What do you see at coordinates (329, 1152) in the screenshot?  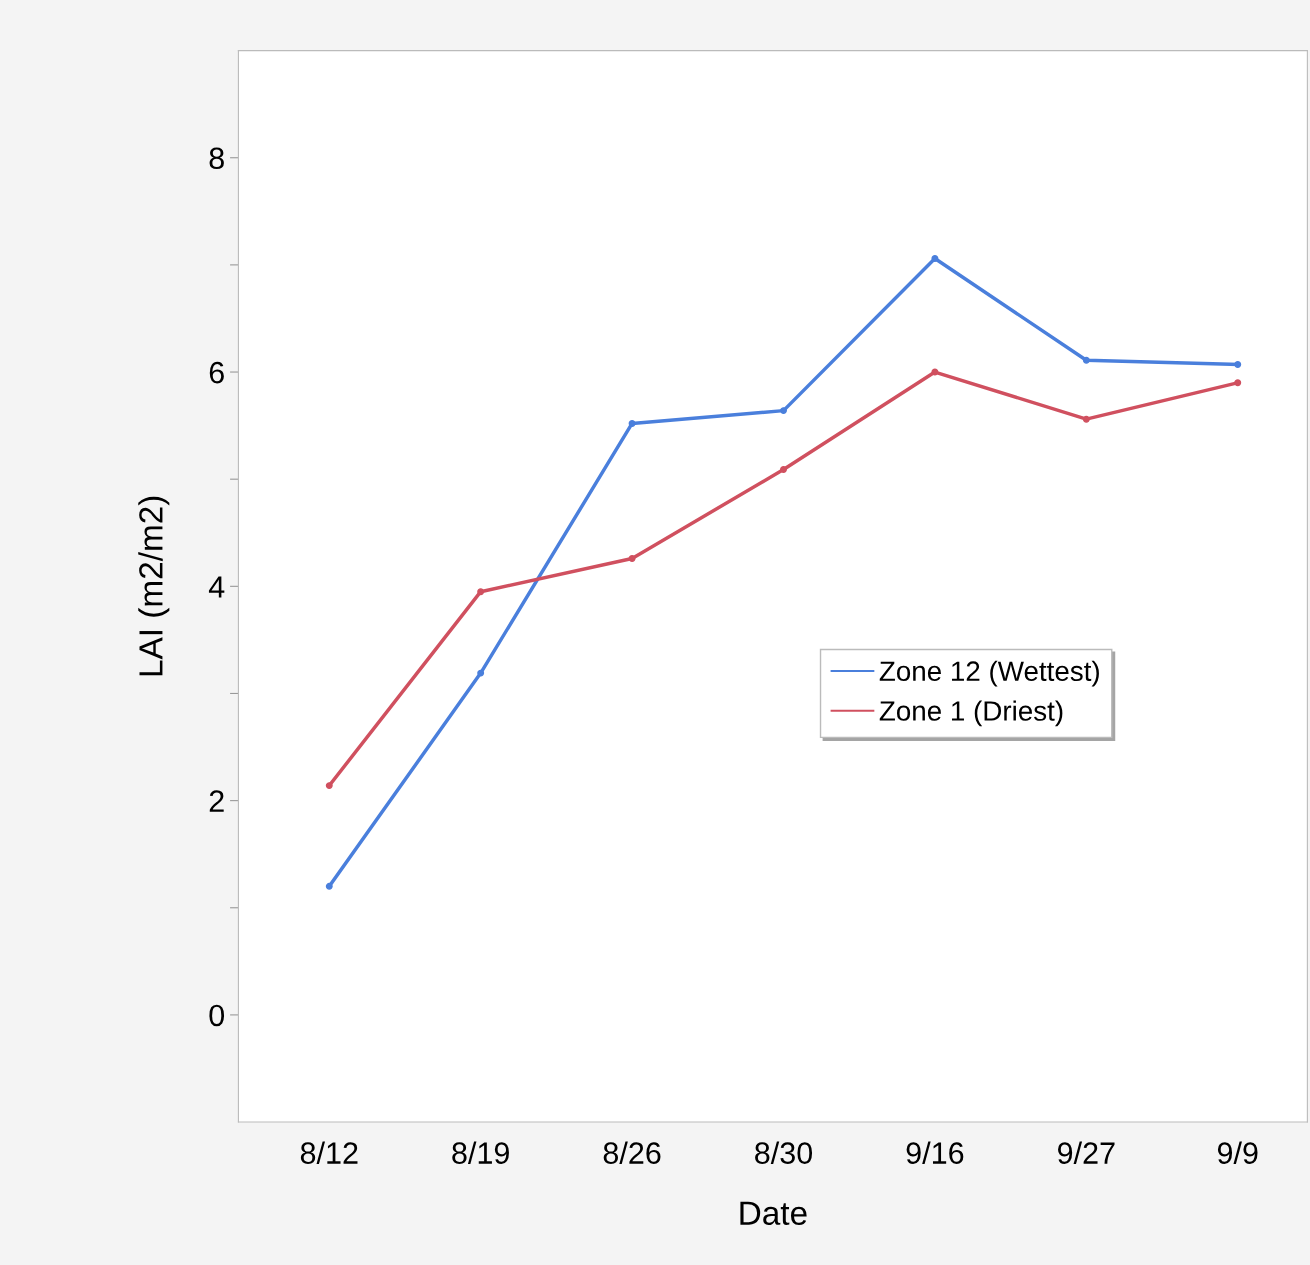 I see `x-tick-label: 8/12` at bounding box center [329, 1152].